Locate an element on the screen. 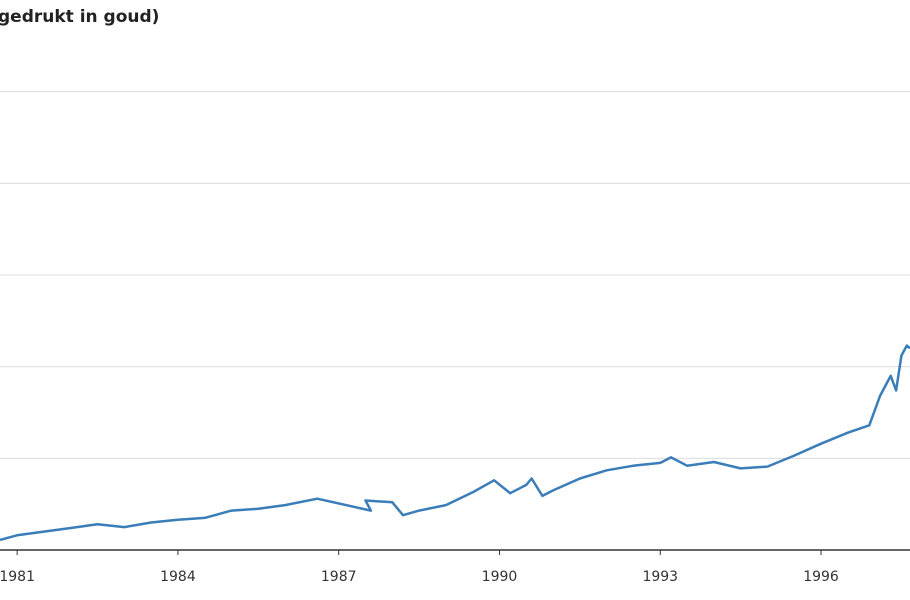 This screenshot has height=600, width=910. x-tick-label: 1981 is located at coordinates (17, 577).